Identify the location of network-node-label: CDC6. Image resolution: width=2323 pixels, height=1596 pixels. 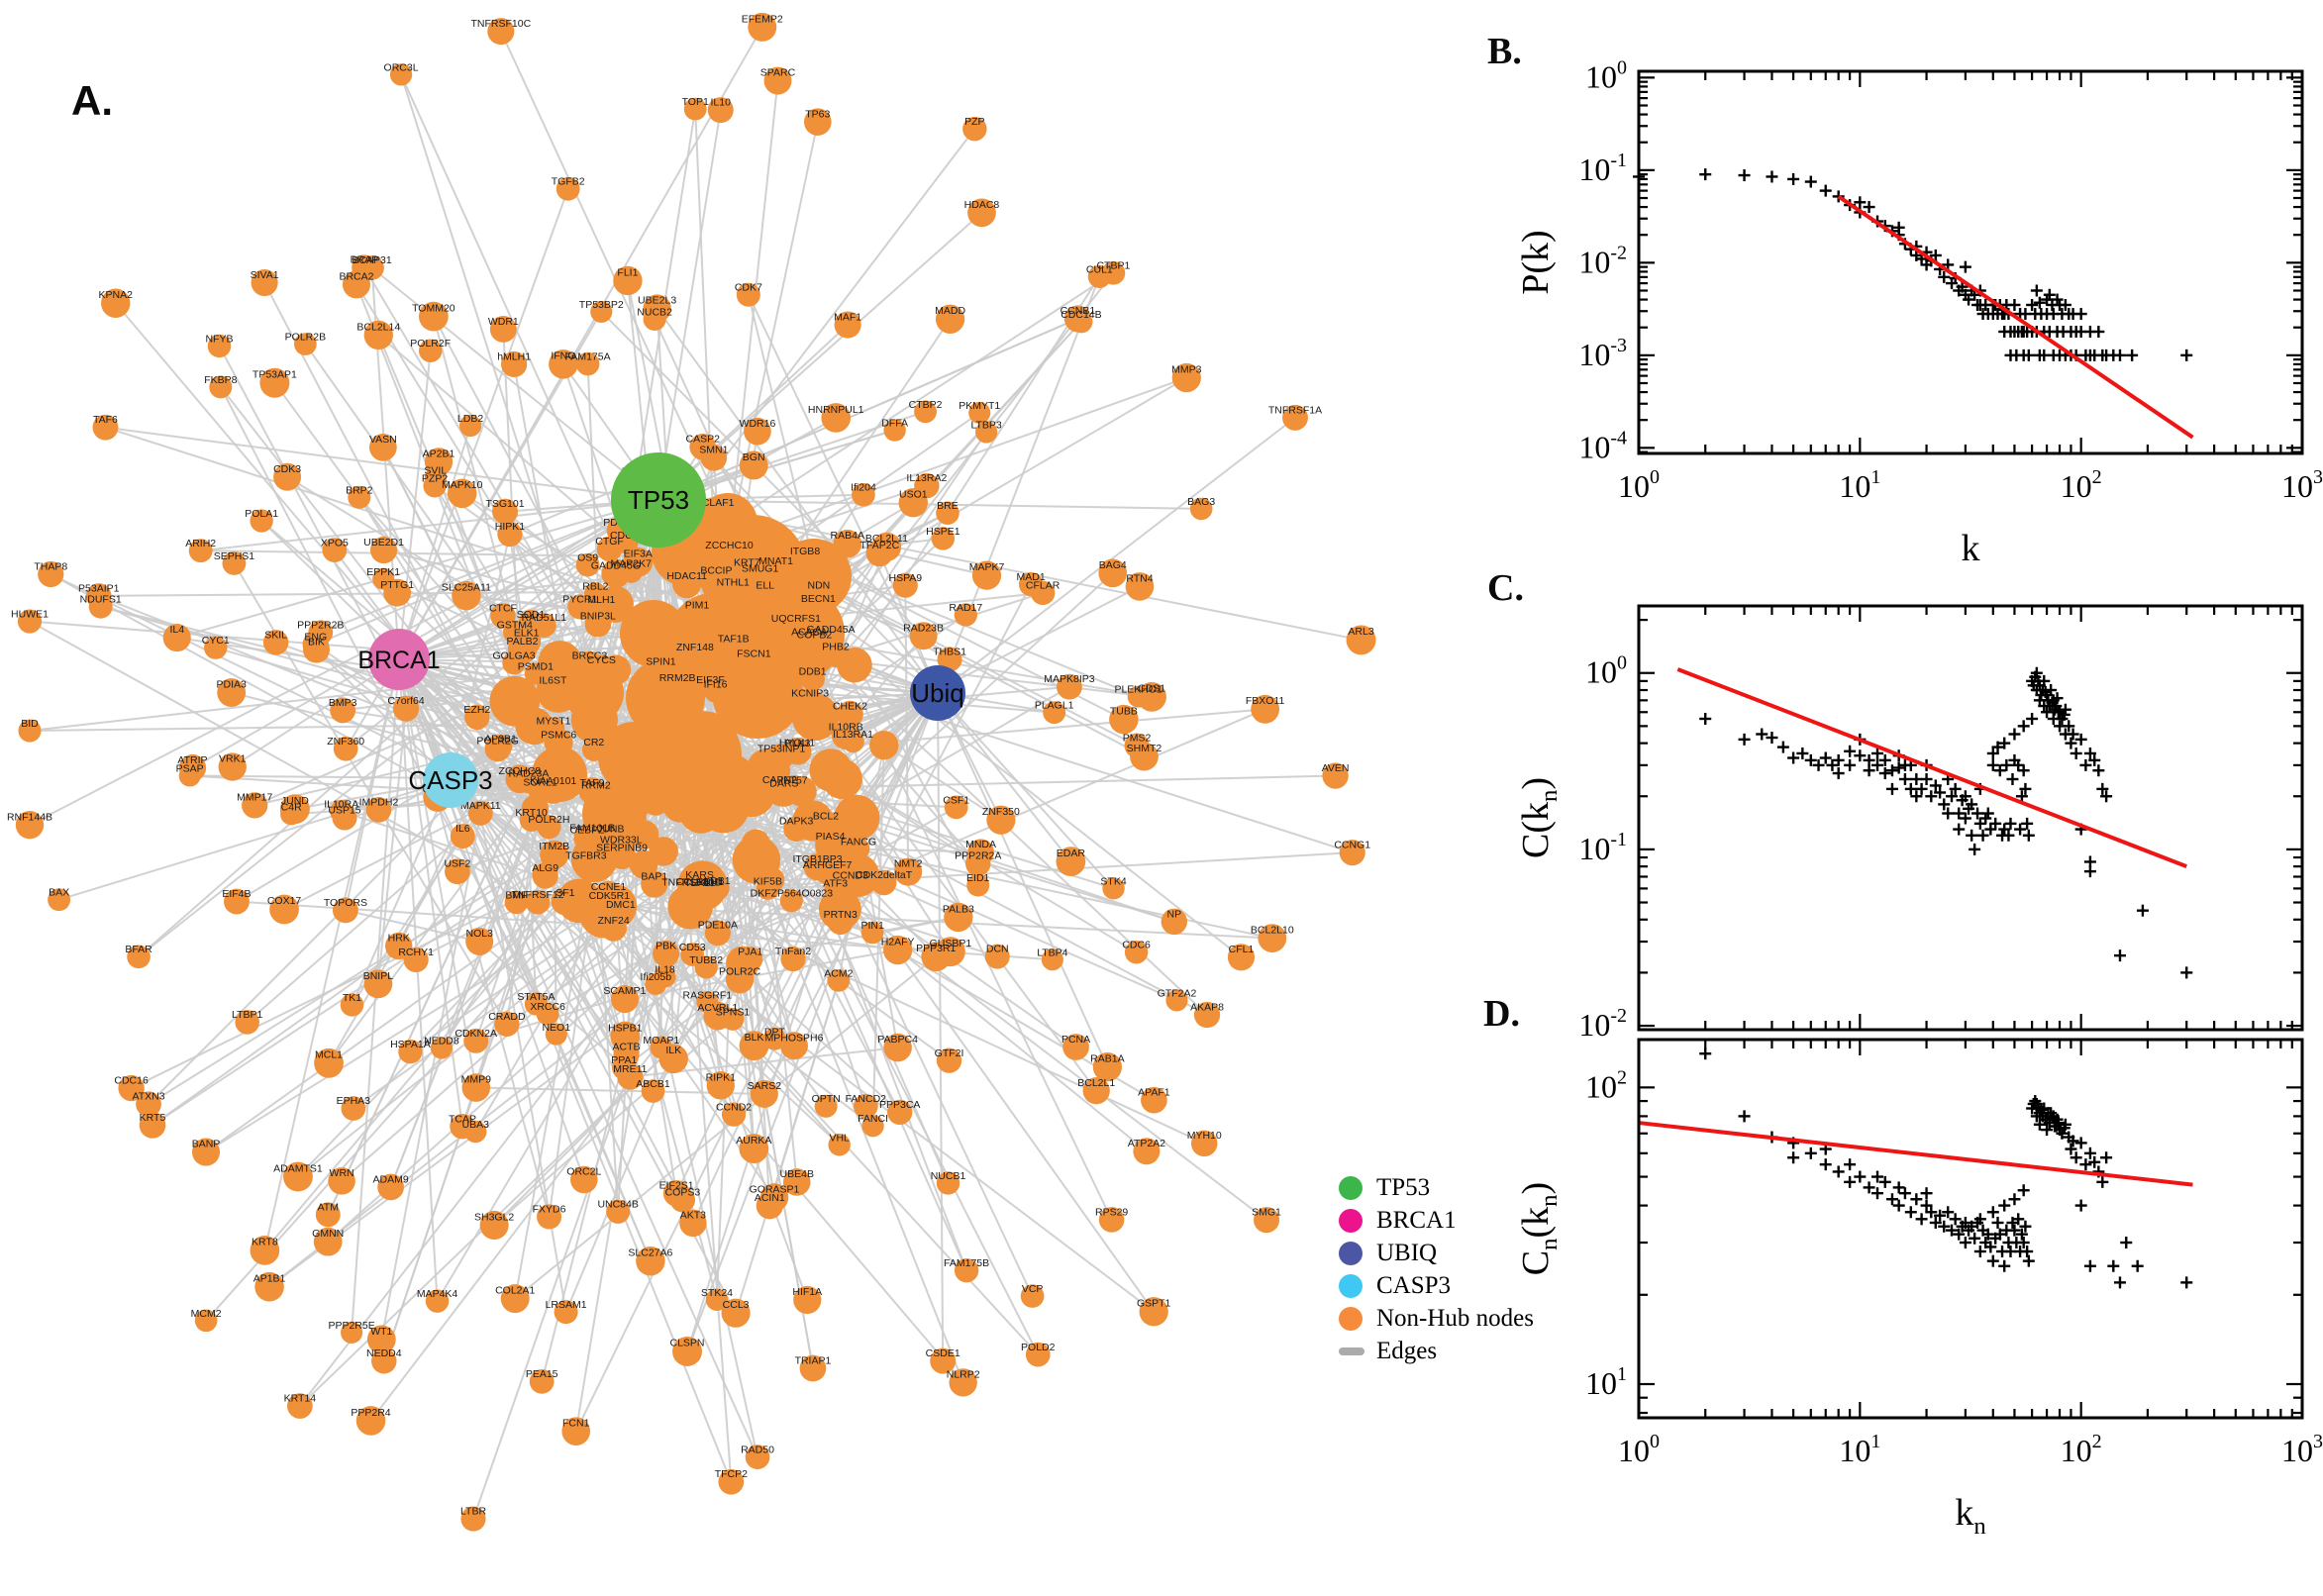
(1136, 945).